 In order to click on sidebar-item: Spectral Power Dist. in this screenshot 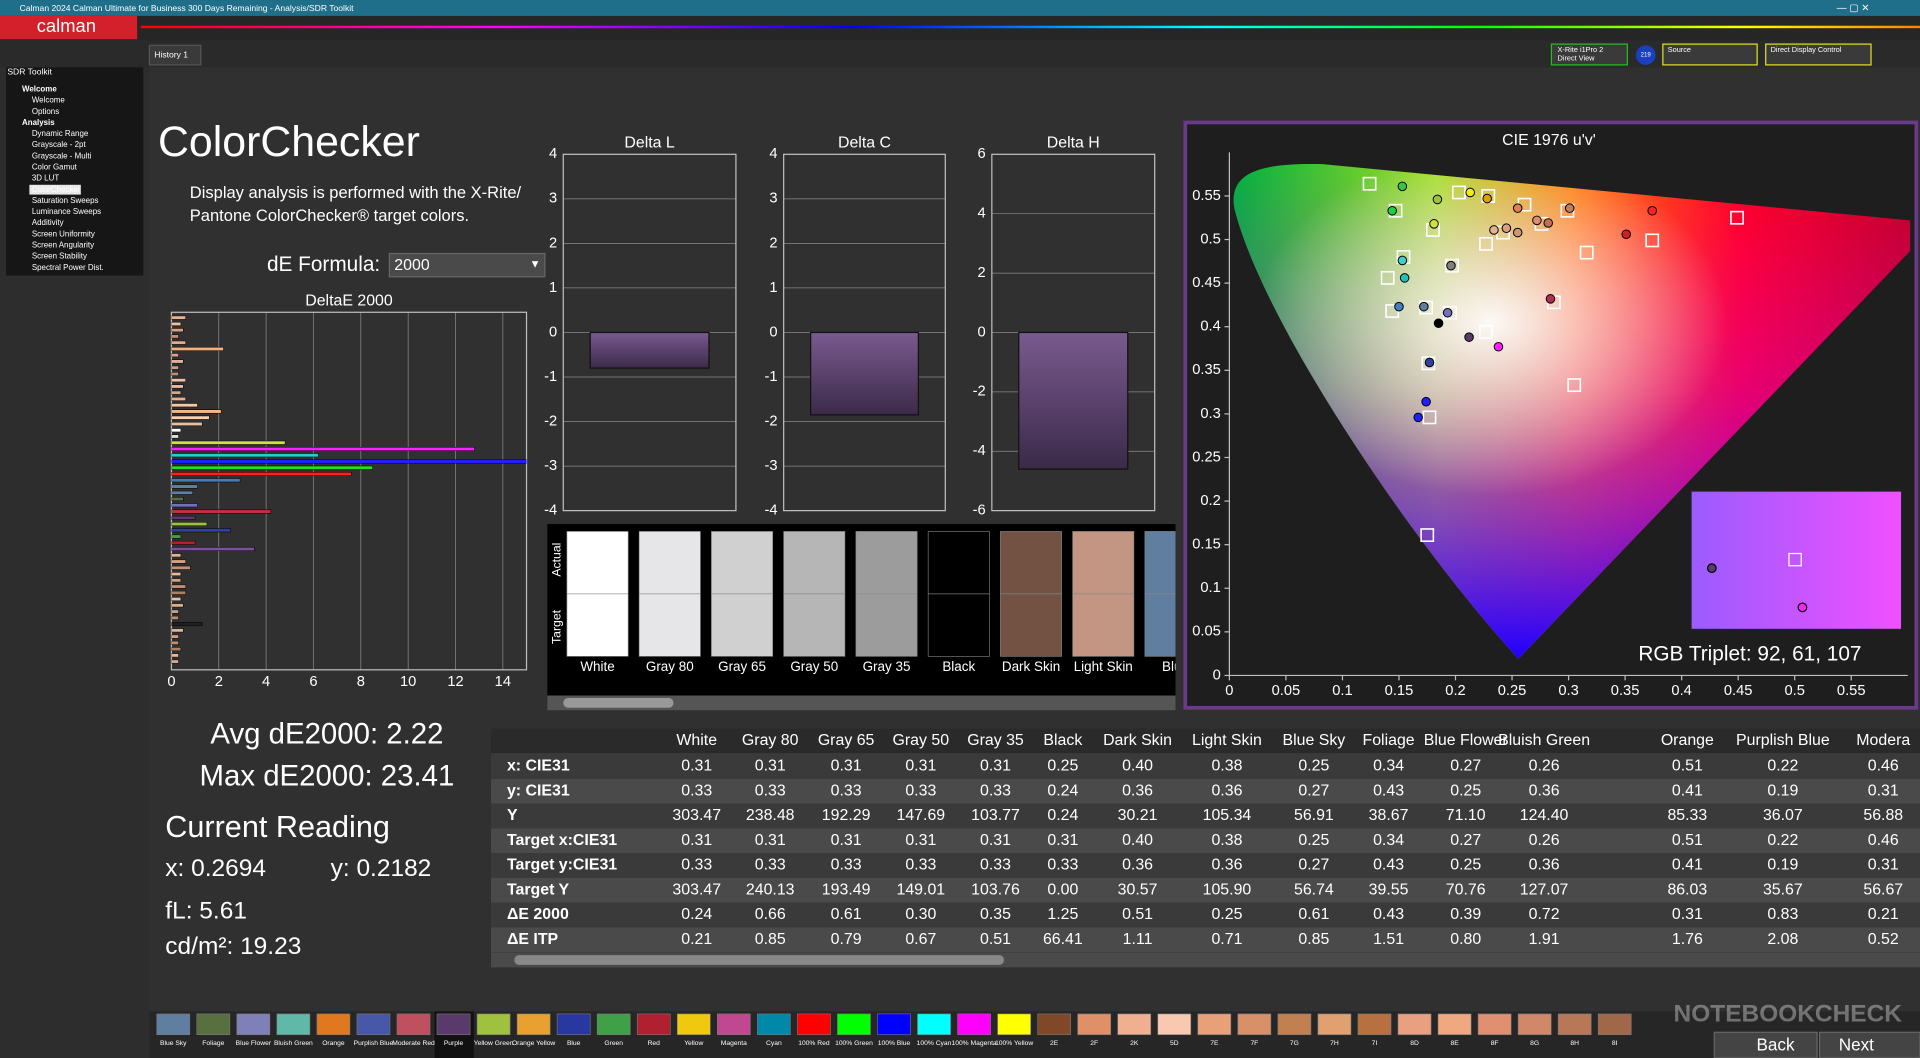, I will do `click(68, 267)`.